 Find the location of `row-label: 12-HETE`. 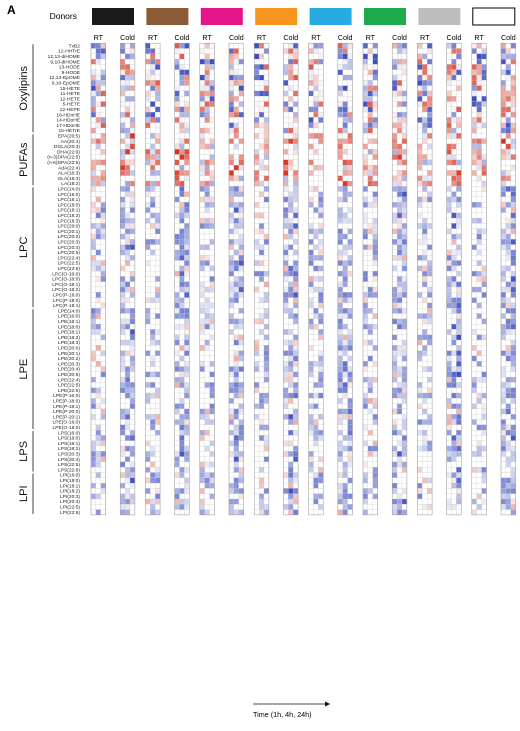

row-label: 12-HETE is located at coordinates (70, 99).